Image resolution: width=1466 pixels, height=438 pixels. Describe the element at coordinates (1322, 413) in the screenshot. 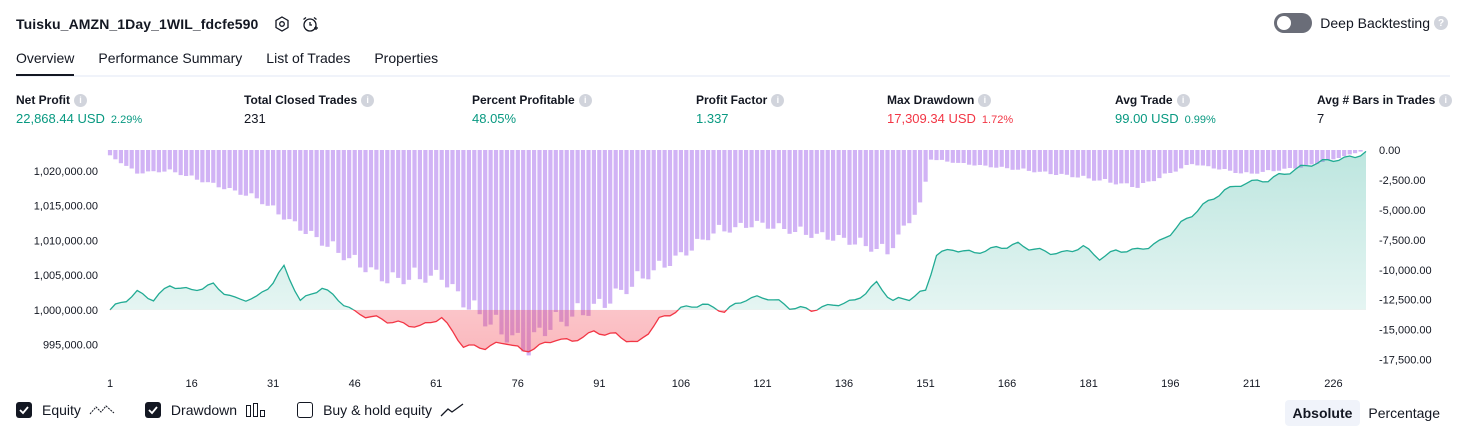

I see `absolute-button: Absolute` at that location.